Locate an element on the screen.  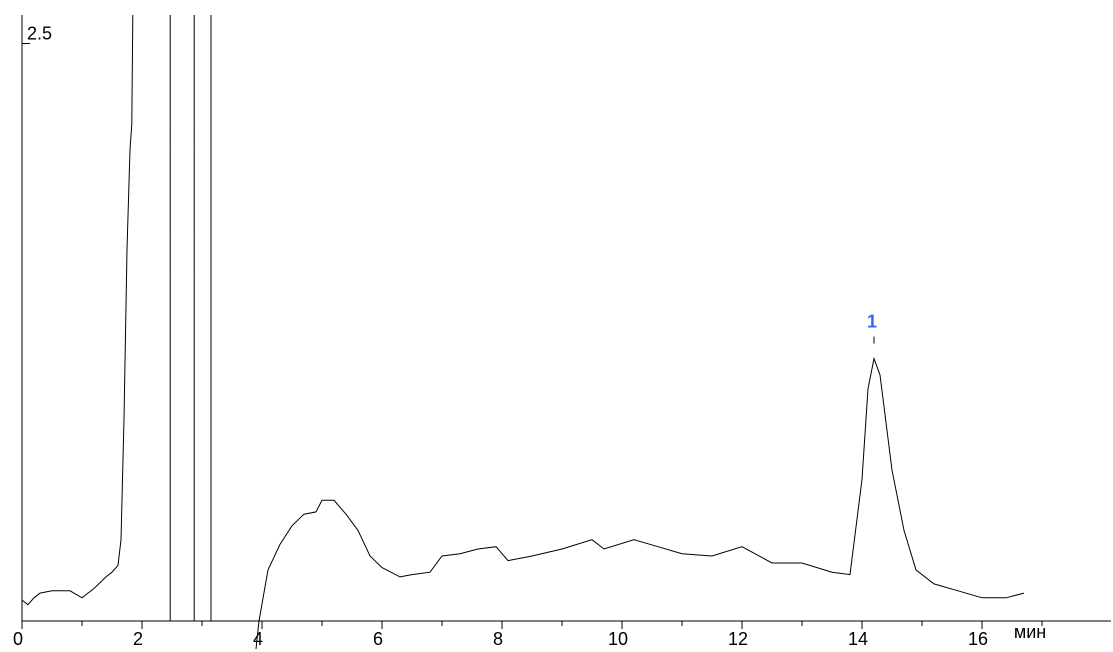
x-tick-label: 6 is located at coordinates (378, 639).